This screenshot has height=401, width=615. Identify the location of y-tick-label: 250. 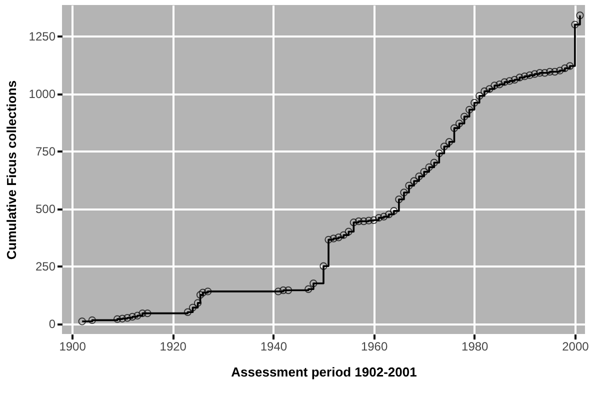
(45, 267).